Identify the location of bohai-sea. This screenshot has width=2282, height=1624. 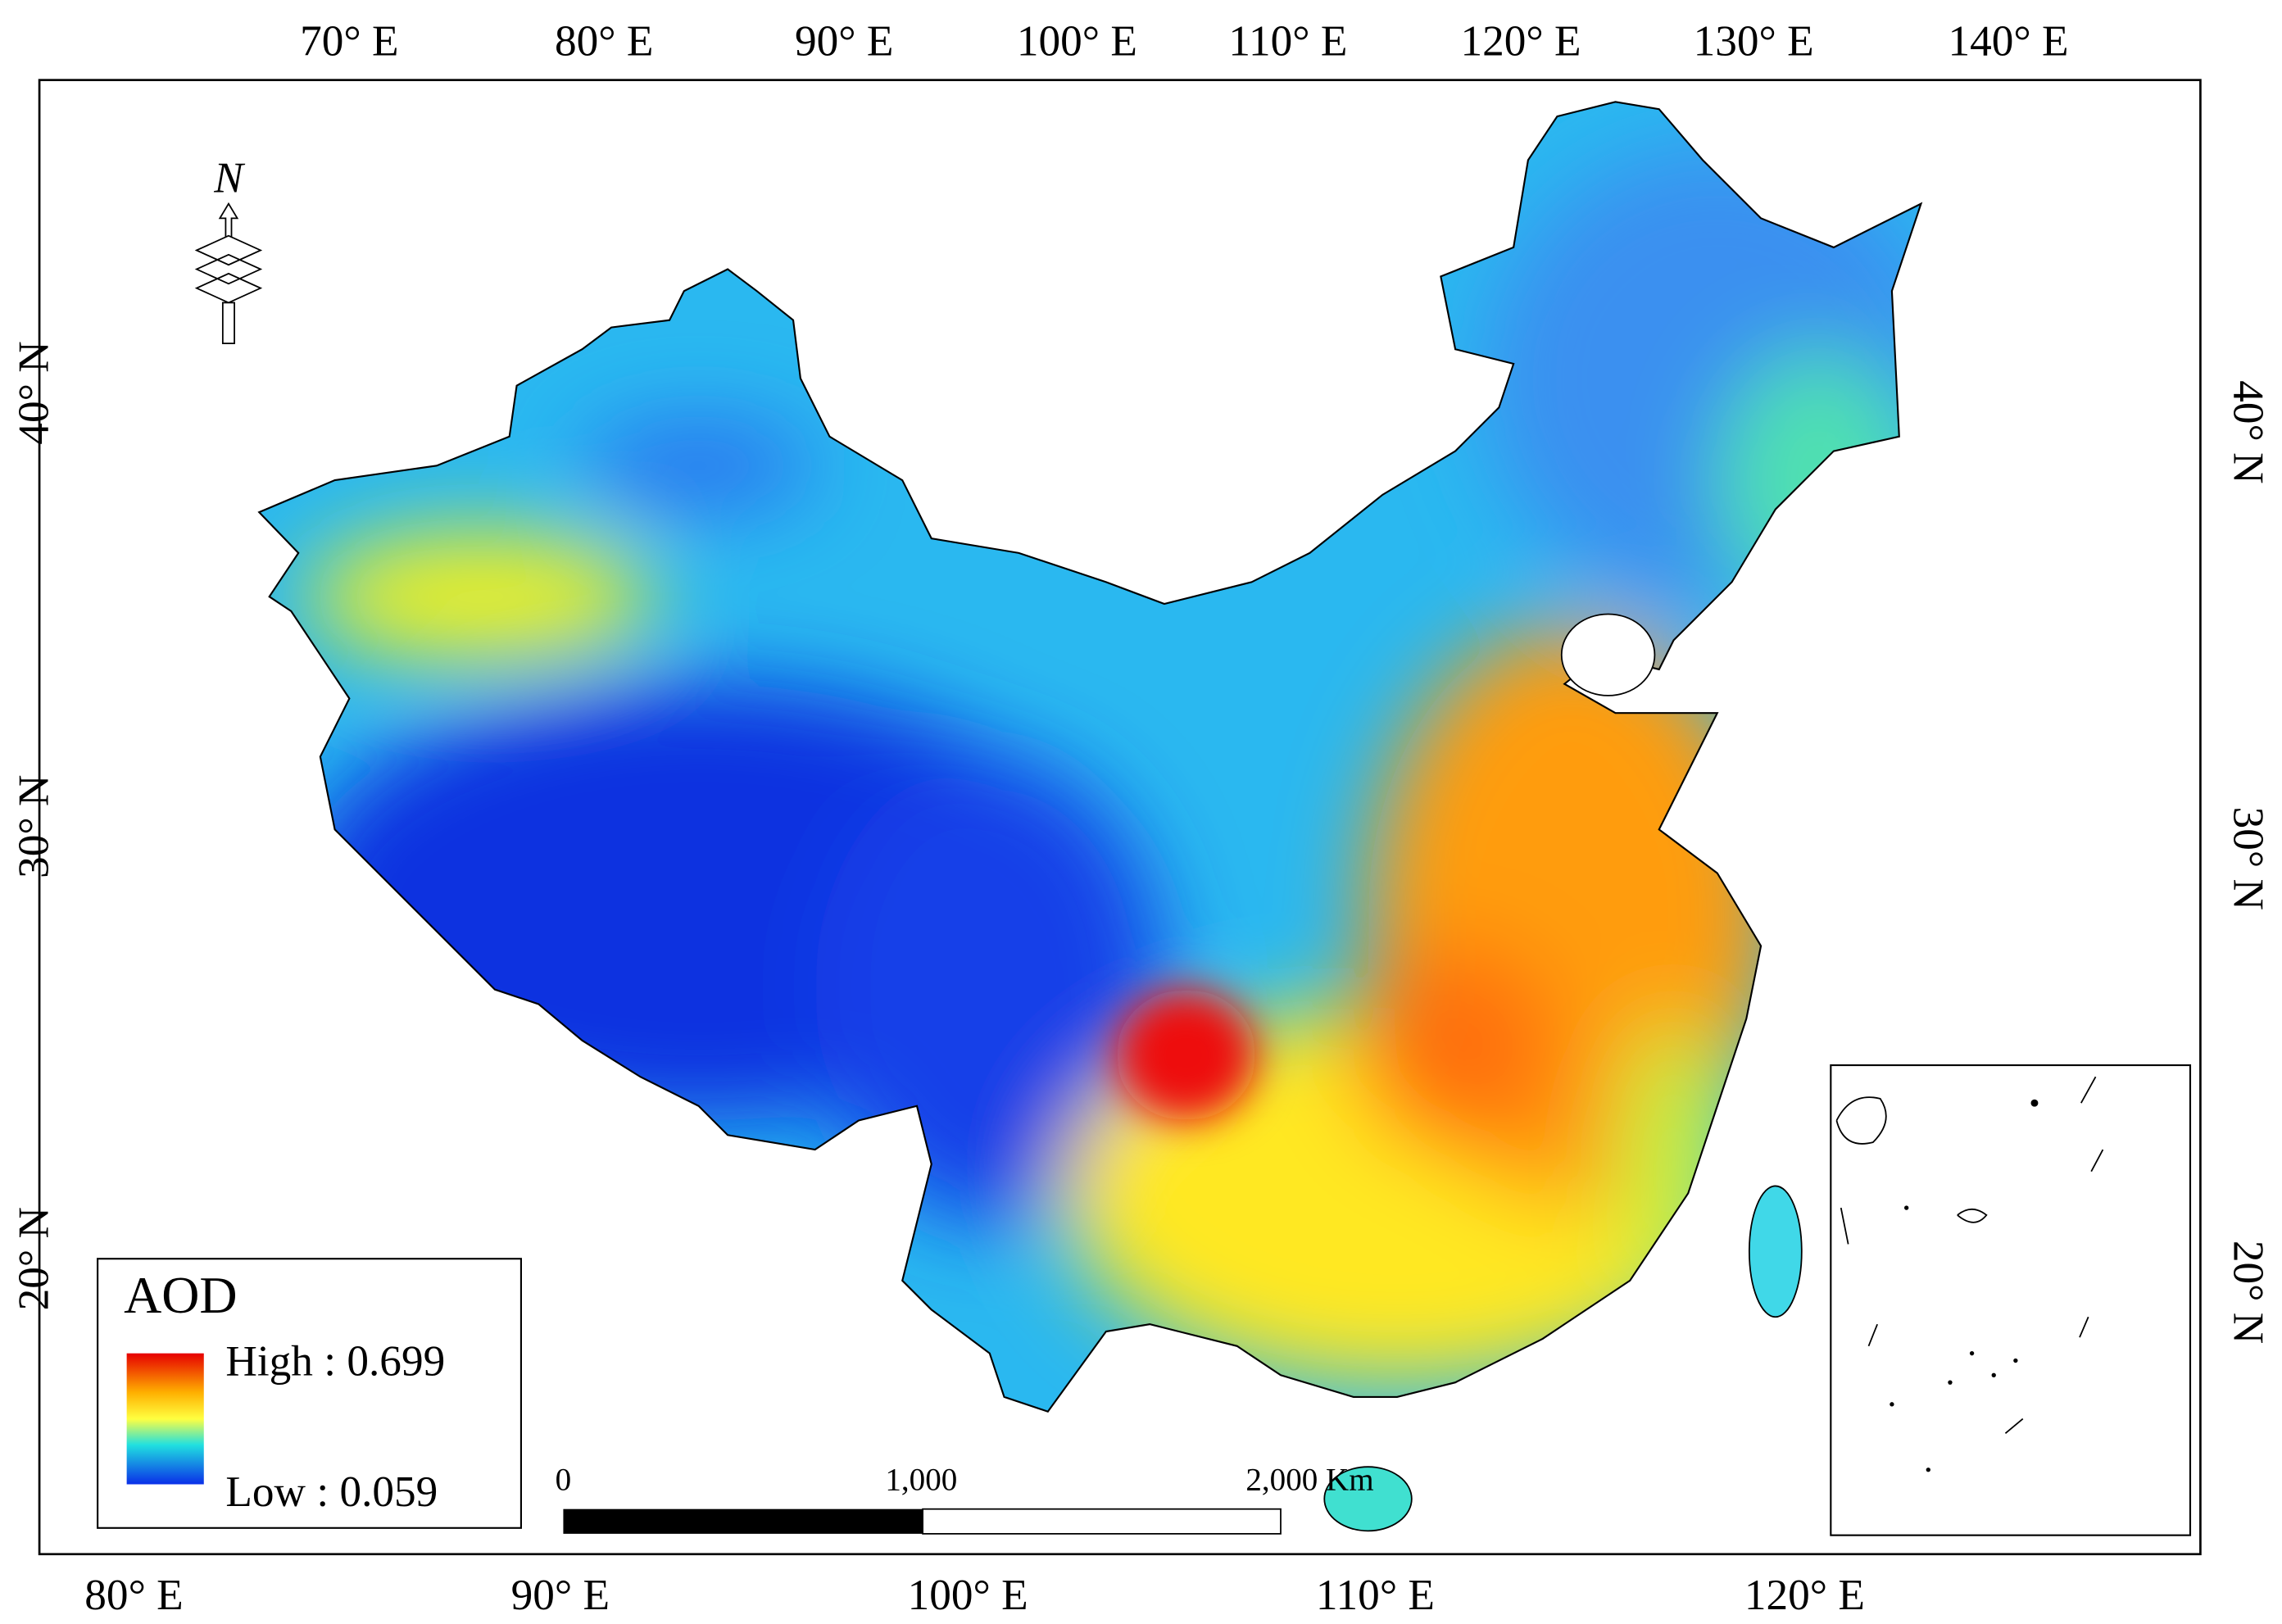
(1608, 655).